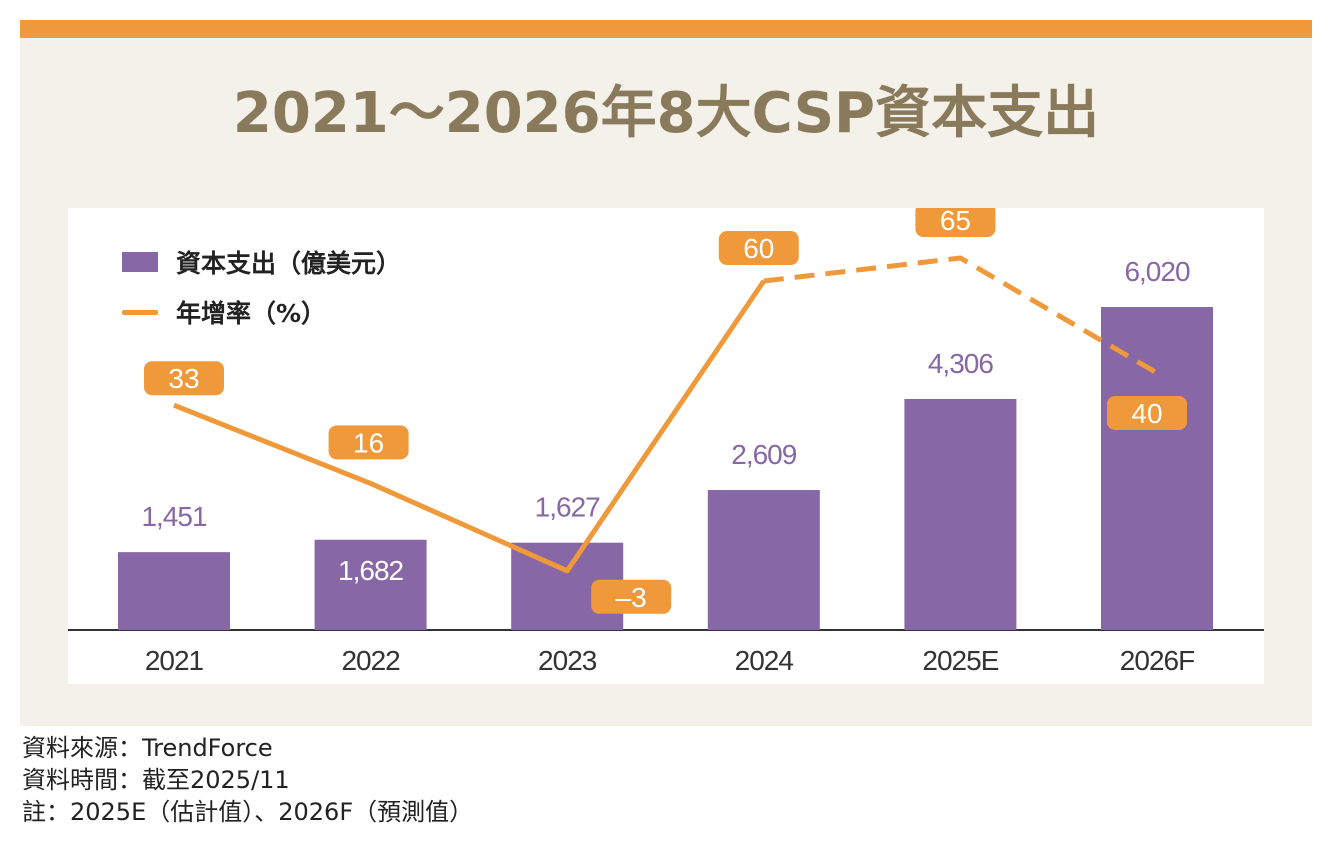 The height and width of the screenshot is (850, 1332). I want to click on bar-value-label: 6,020, so click(1156, 271).